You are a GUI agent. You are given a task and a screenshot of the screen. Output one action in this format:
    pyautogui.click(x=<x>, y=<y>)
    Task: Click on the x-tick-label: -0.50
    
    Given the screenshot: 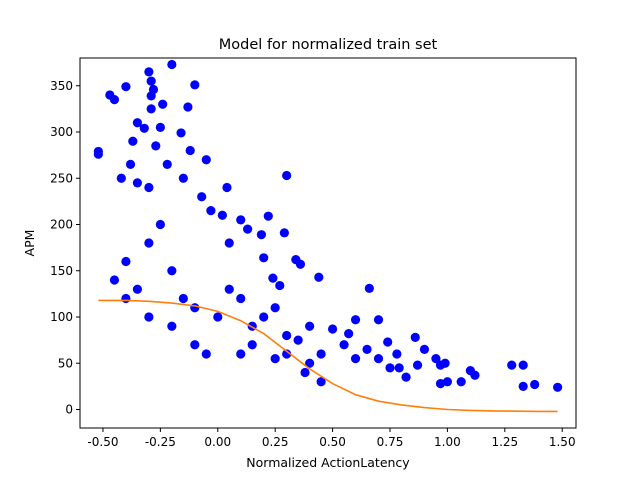 What is the action you would take?
    pyautogui.click(x=102, y=442)
    